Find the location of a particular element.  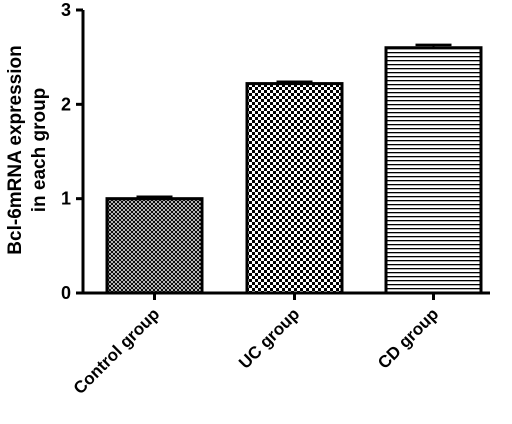

y-tick-label: 2 is located at coordinates (66, 104).